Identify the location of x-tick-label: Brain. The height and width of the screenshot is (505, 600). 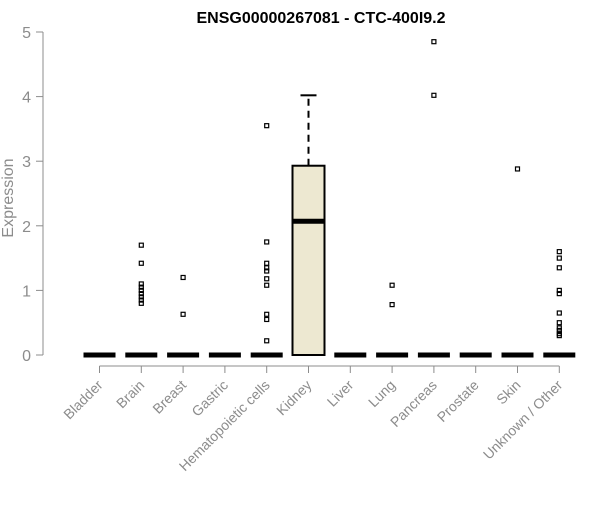
(130, 394).